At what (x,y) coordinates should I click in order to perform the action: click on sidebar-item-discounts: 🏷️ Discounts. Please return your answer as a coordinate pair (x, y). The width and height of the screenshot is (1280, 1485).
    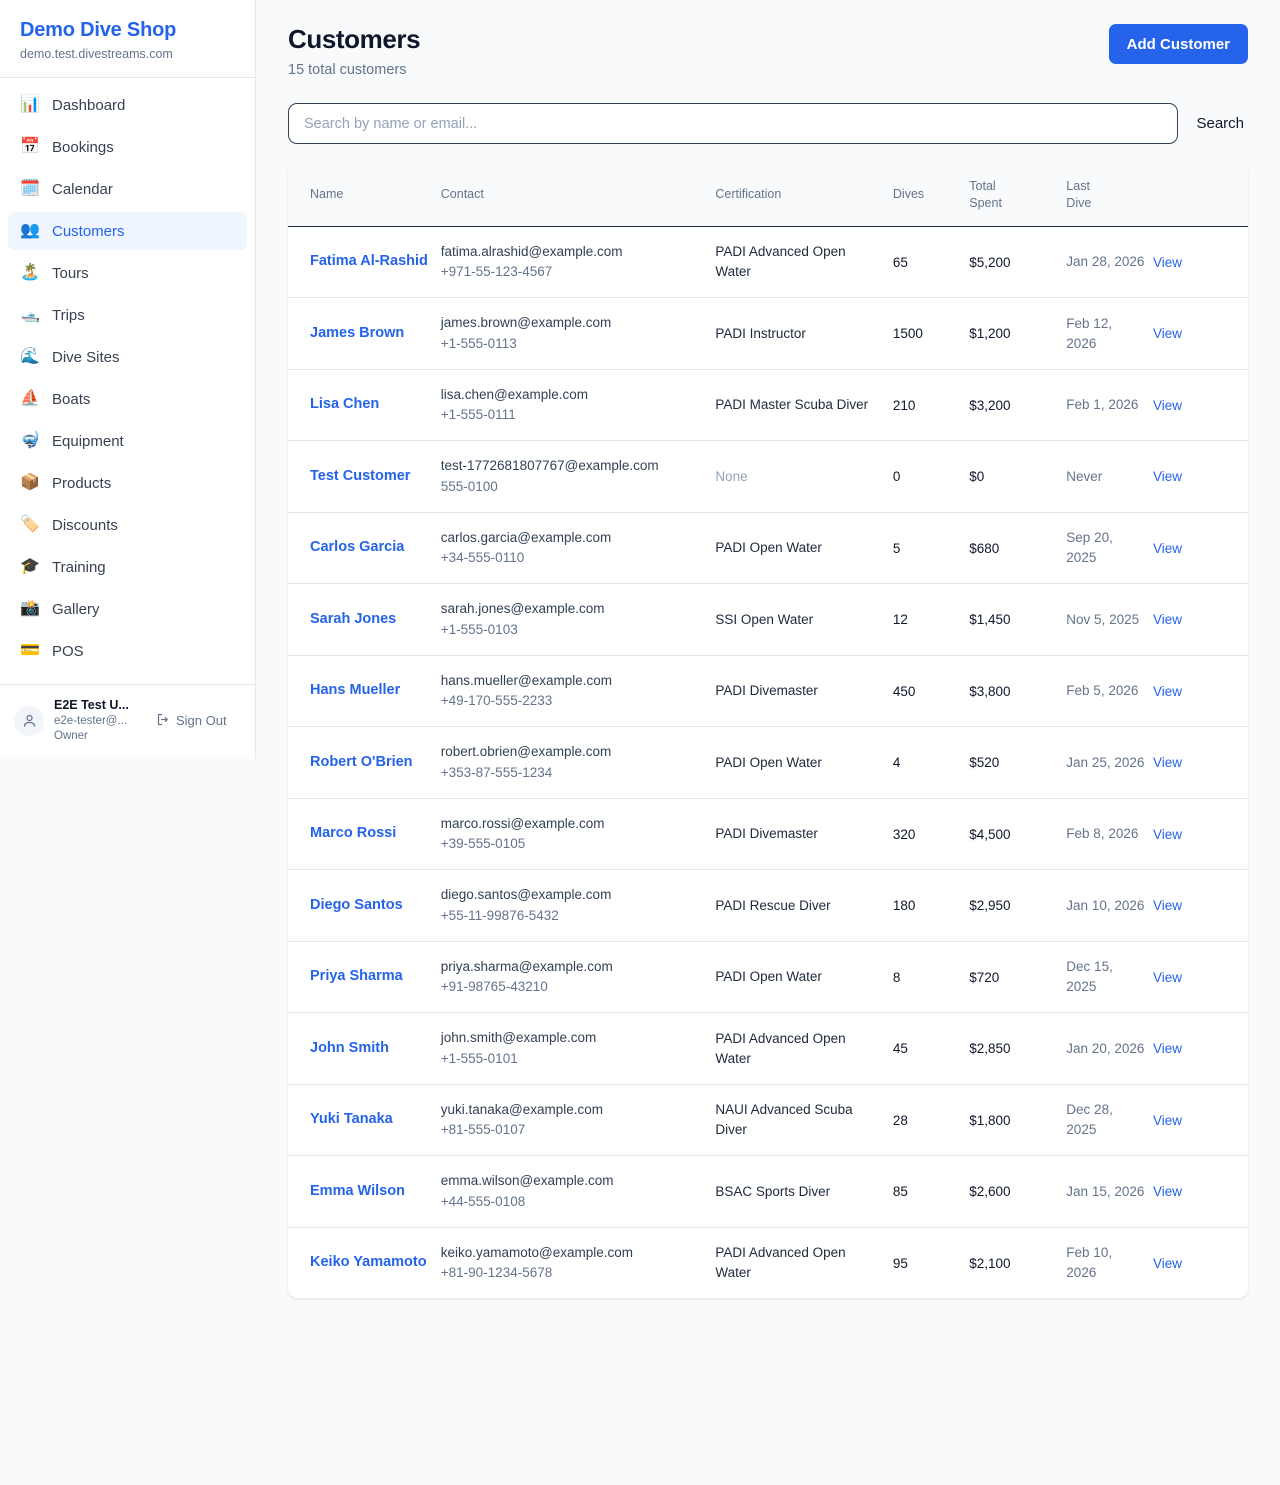
    Looking at the image, I should click on (127, 525).